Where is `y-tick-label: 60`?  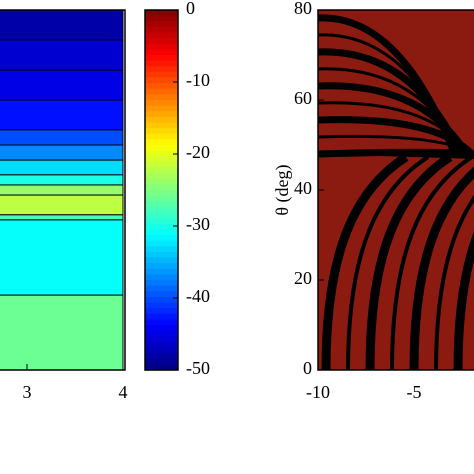 y-tick-label: 60 is located at coordinates (303, 98).